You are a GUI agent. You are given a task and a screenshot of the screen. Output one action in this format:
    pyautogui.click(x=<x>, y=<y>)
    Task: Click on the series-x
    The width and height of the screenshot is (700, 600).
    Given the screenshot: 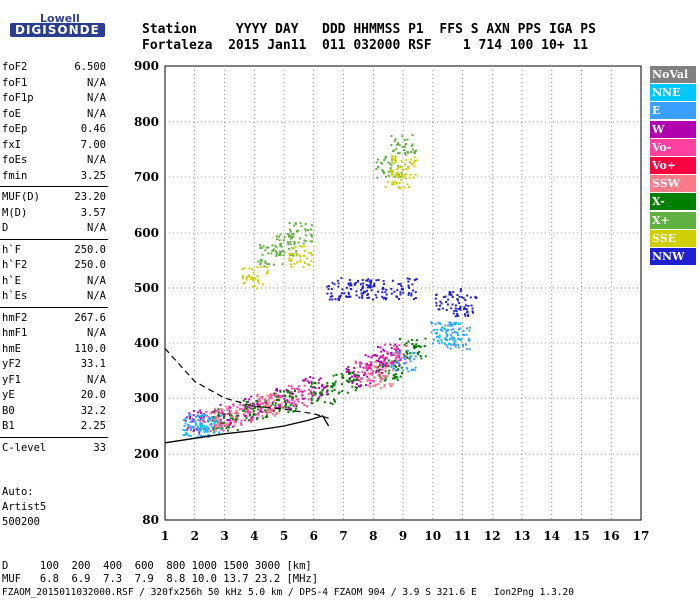 What is the action you would take?
    pyautogui.click(x=319, y=384)
    